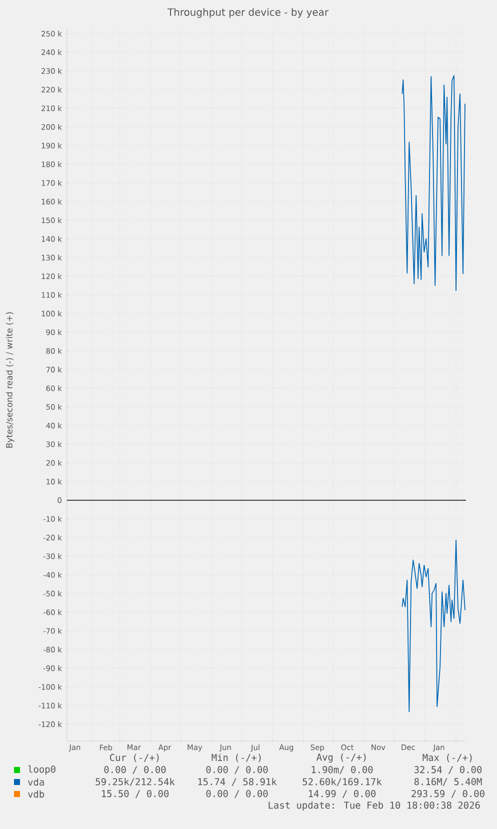 The height and width of the screenshot is (829, 497). I want to click on text: 293.59 / 0.00, so click(448, 794).